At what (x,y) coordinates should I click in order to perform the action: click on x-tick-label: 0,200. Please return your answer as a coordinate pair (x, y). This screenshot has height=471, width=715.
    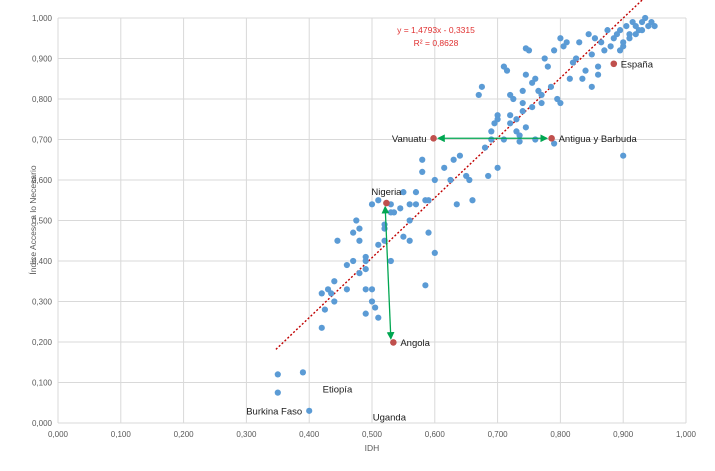
    Looking at the image, I should click on (184, 434).